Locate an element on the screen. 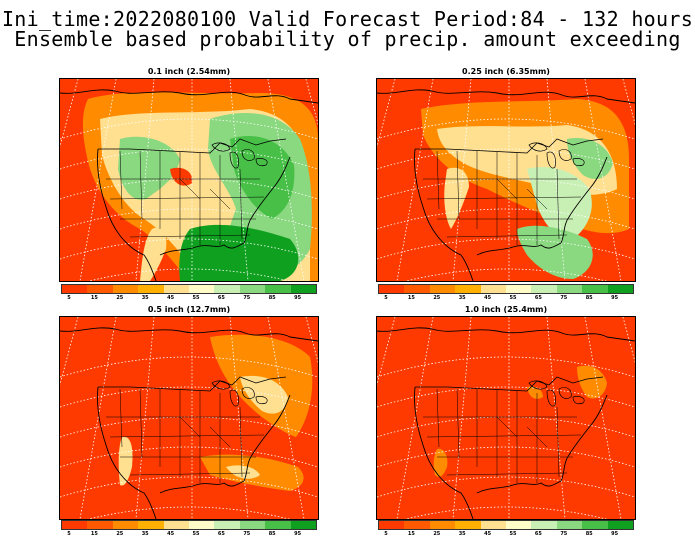  panel-2-colorbar is located at coordinates (506, 289).